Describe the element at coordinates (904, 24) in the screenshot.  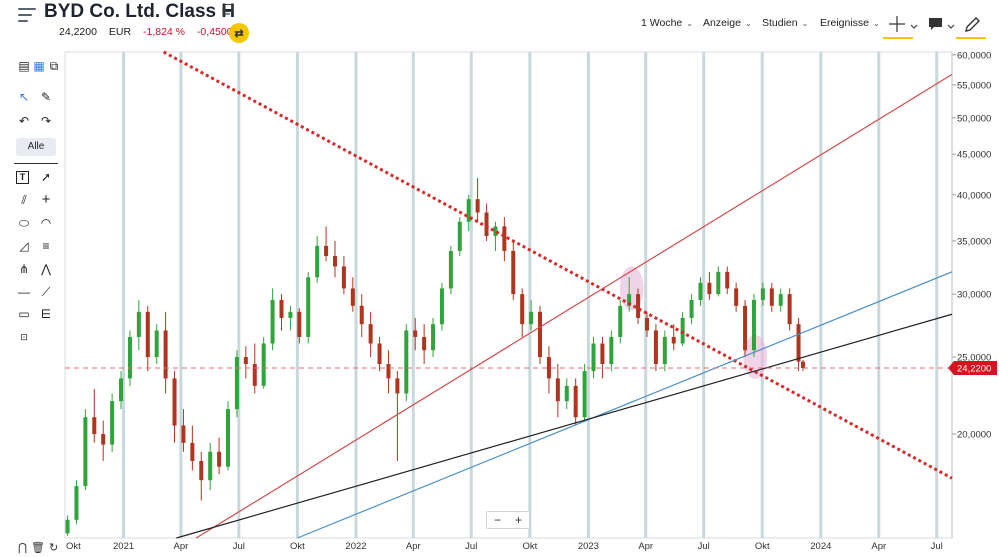
I see `crosshair-tool` at that location.